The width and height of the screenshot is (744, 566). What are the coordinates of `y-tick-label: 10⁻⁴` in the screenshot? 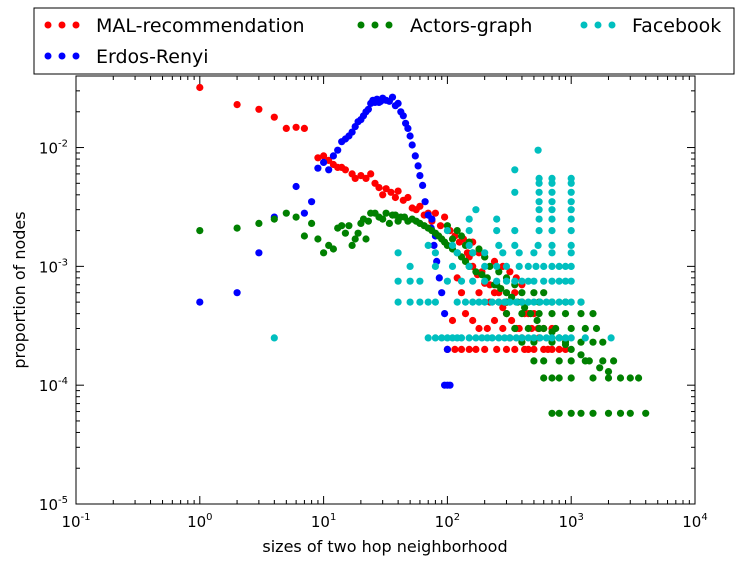 It's located at (53, 385).